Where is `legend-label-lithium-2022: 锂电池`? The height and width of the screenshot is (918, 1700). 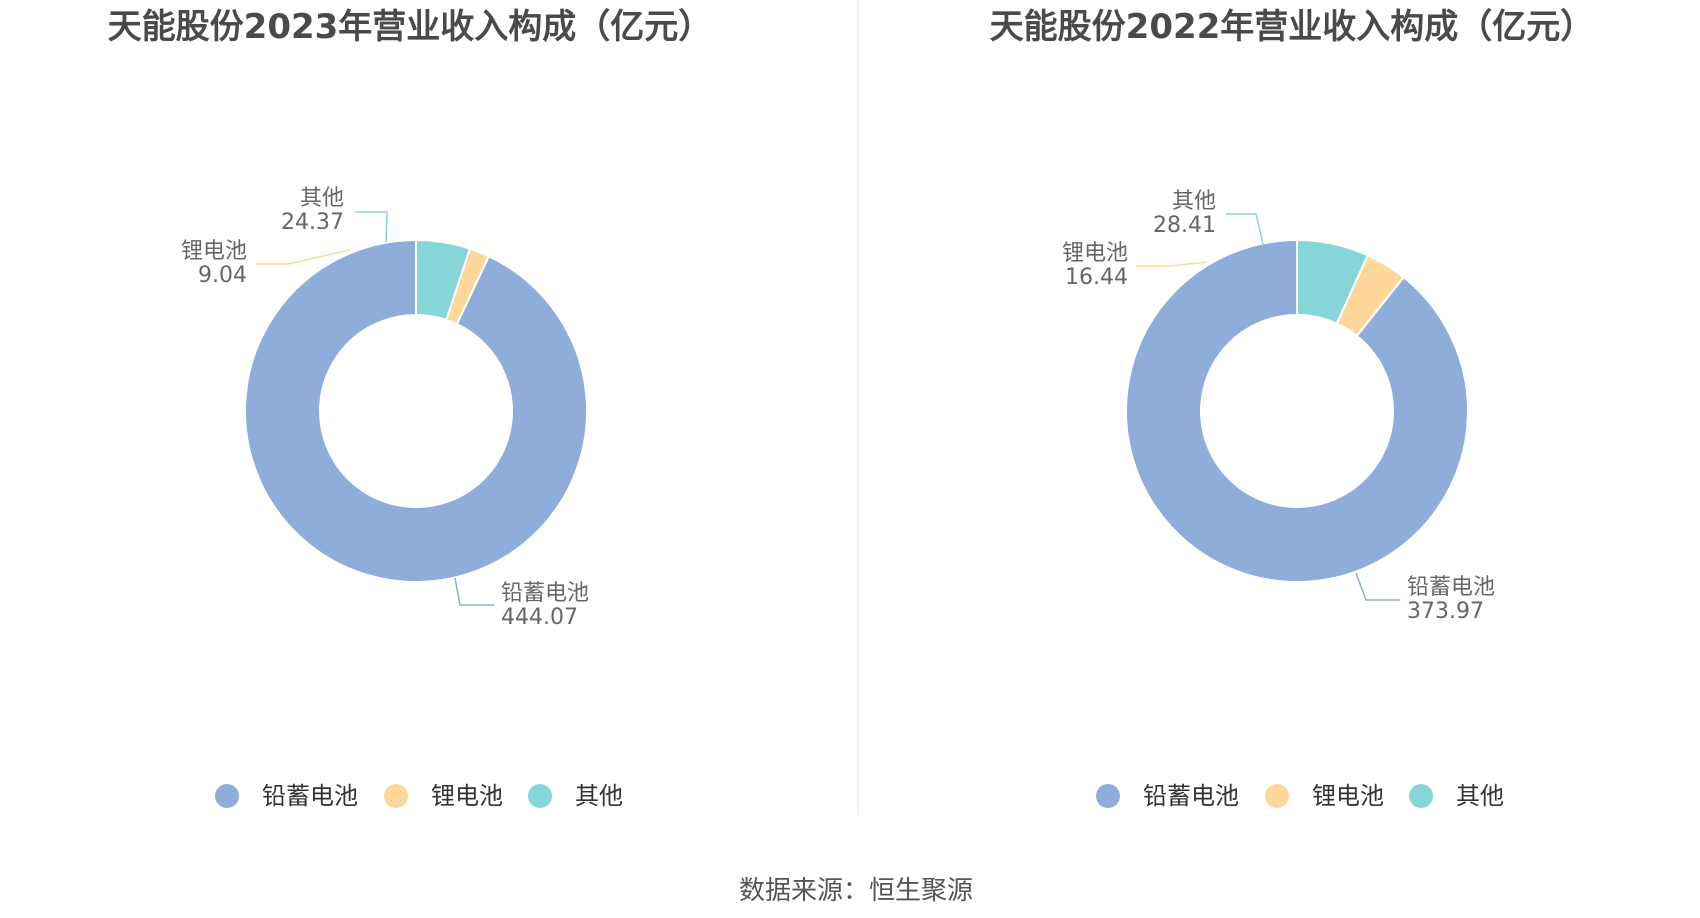
legend-label-lithium-2022: 锂电池 is located at coordinates (1348, 796).